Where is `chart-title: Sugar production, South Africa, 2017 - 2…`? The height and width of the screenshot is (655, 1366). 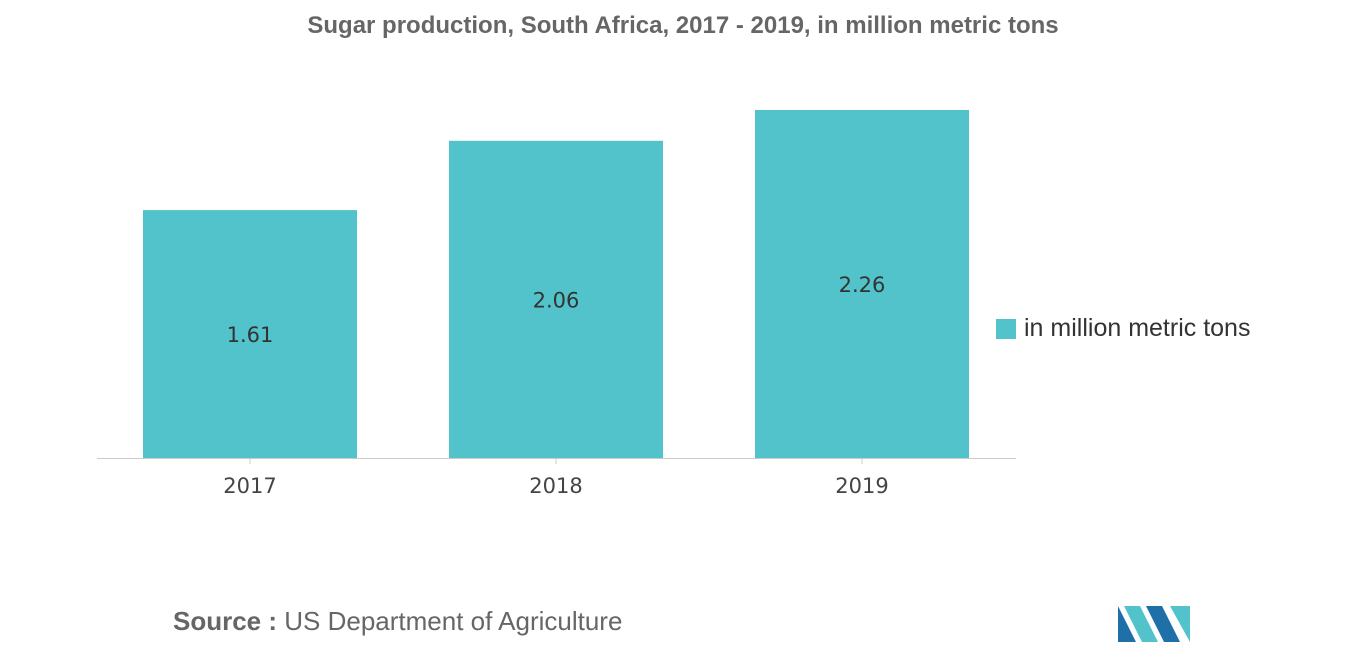 chart-title: Sugar production, South Africa, 2017 - 2… is located at coordinates (683, 25).